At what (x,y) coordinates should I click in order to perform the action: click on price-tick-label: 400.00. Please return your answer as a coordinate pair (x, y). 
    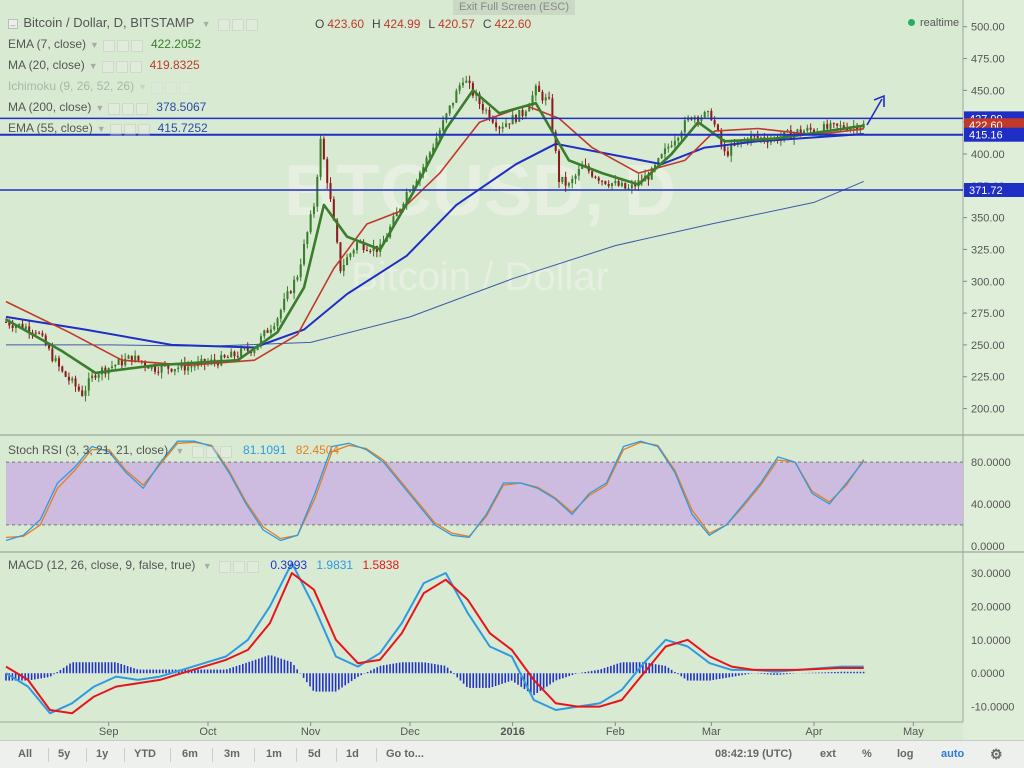
    Looking at the image, I should click on (988, 155).